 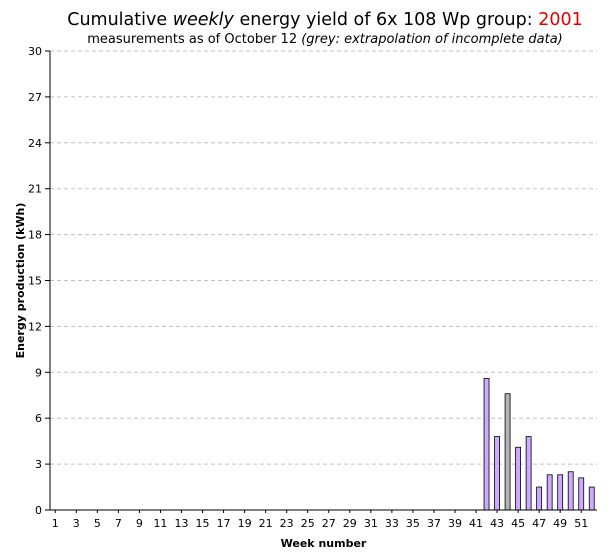 What do you see at coordinates (308, 523) in the screenshot?
I see `x-tick-label: 25` at bounding box center [308, 523].